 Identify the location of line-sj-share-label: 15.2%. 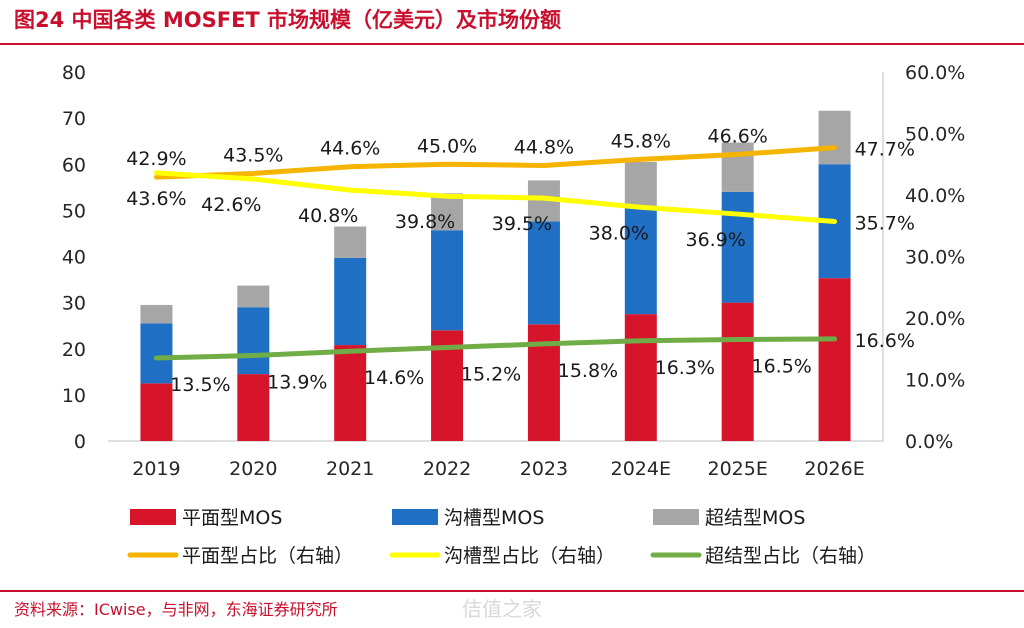
(491, 375).